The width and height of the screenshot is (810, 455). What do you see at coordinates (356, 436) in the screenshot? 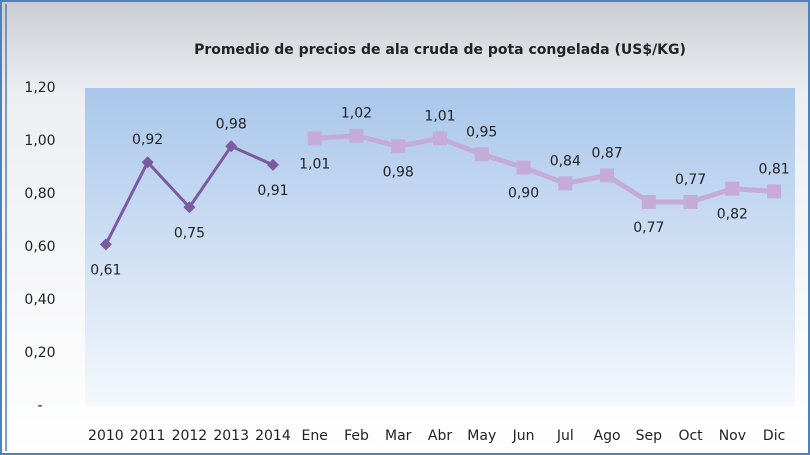
I see `x-tick-label: Feb` at bounding box center [356, 436].